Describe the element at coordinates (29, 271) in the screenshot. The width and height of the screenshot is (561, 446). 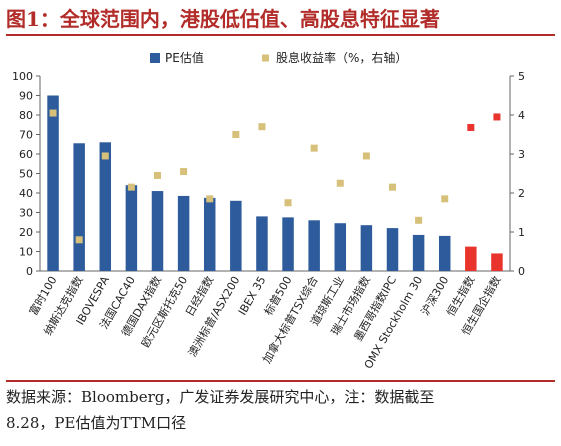
I see `left-tick-label: 0` at that location.